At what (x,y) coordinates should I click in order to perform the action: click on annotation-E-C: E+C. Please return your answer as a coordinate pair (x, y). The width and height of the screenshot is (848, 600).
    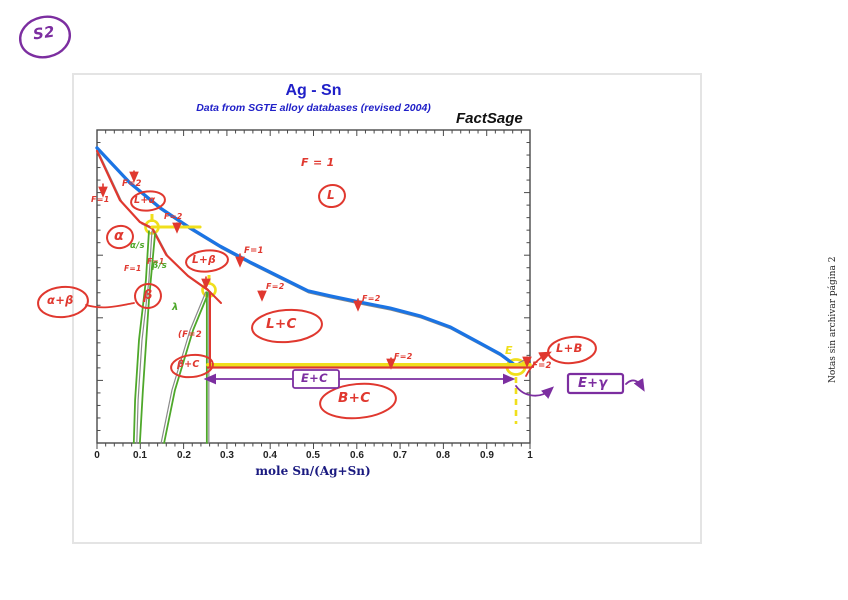
    Looking at the image, I should click on (314, 378).